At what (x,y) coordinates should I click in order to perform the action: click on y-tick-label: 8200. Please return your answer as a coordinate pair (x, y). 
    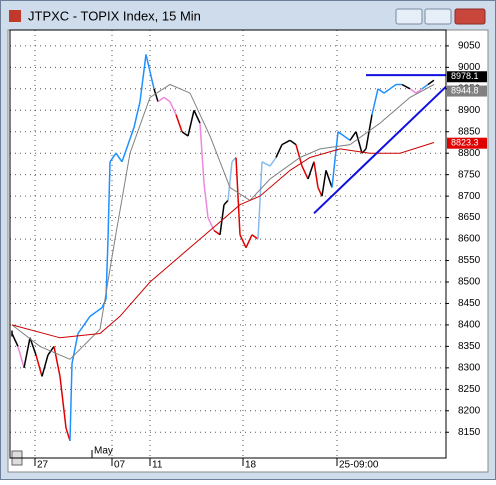
    Looking at the image, I should click on (469, 410).